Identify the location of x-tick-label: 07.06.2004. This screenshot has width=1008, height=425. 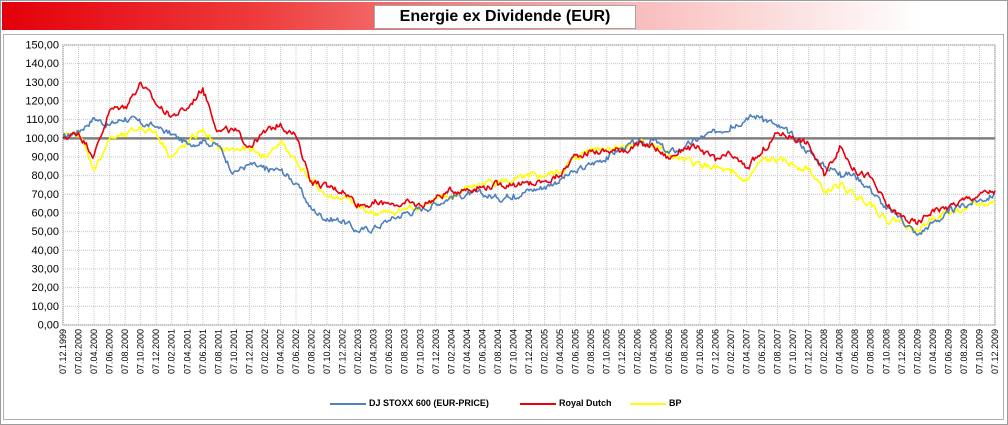
(482, 351).